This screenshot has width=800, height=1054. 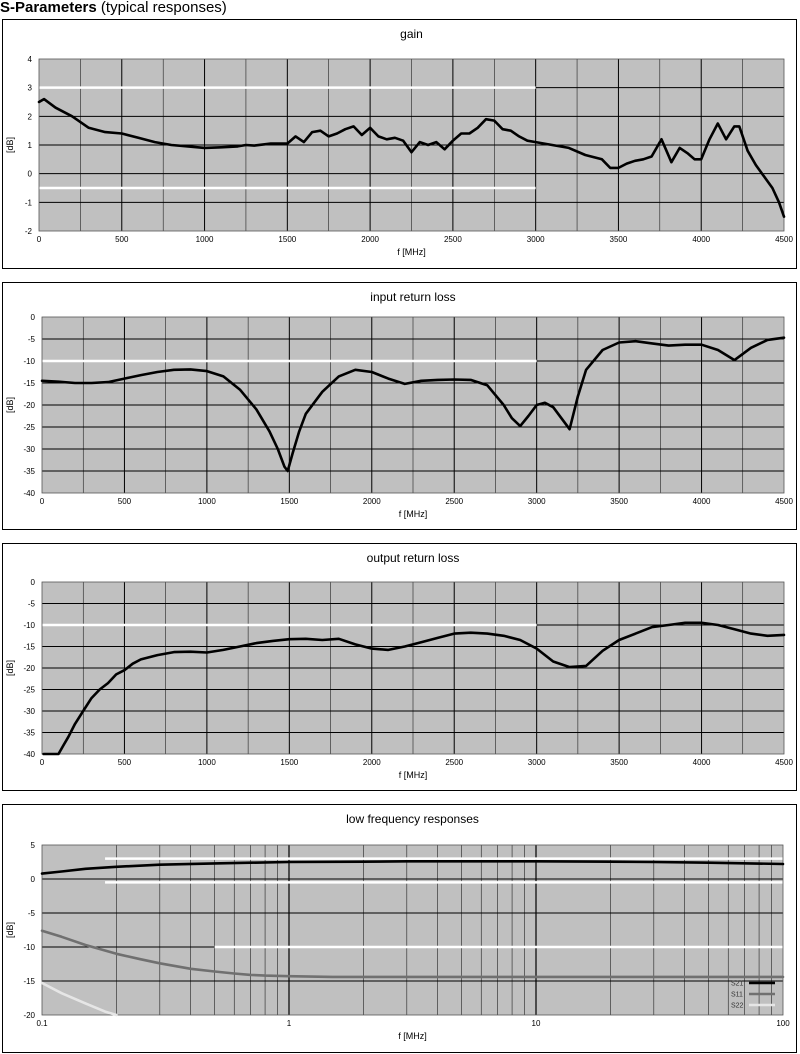 I want to click on input-return-loss-y-tick-label: -10, so click(x=29, y=361).